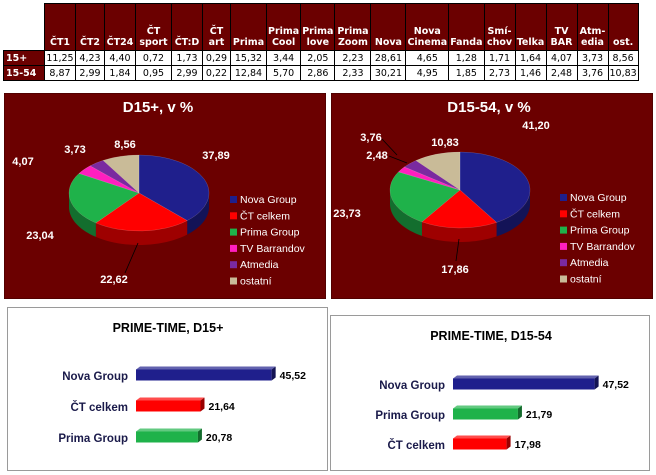 The image size is (656, 475). I want to click on table-cell: 0,29, so click(216, 58).